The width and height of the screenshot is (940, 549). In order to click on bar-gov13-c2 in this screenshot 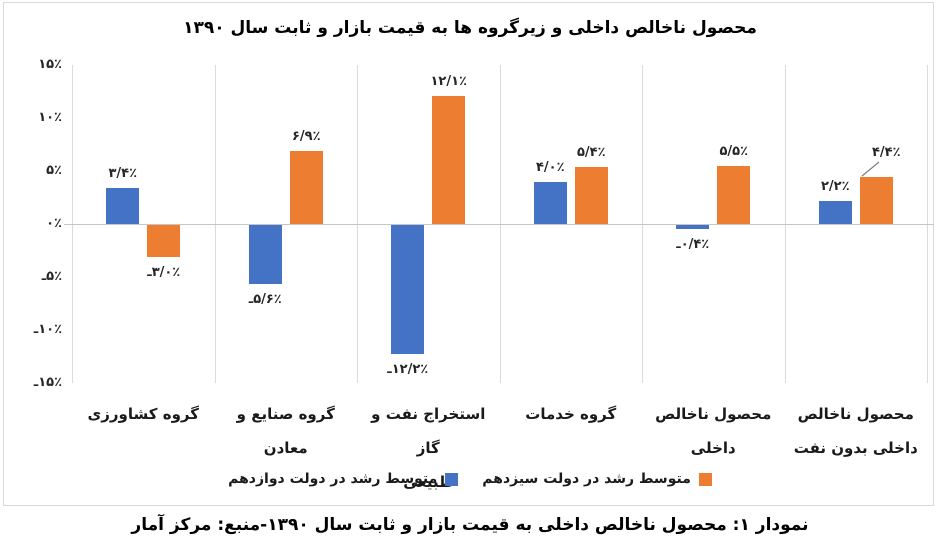, I will do `click(306, 187)`.